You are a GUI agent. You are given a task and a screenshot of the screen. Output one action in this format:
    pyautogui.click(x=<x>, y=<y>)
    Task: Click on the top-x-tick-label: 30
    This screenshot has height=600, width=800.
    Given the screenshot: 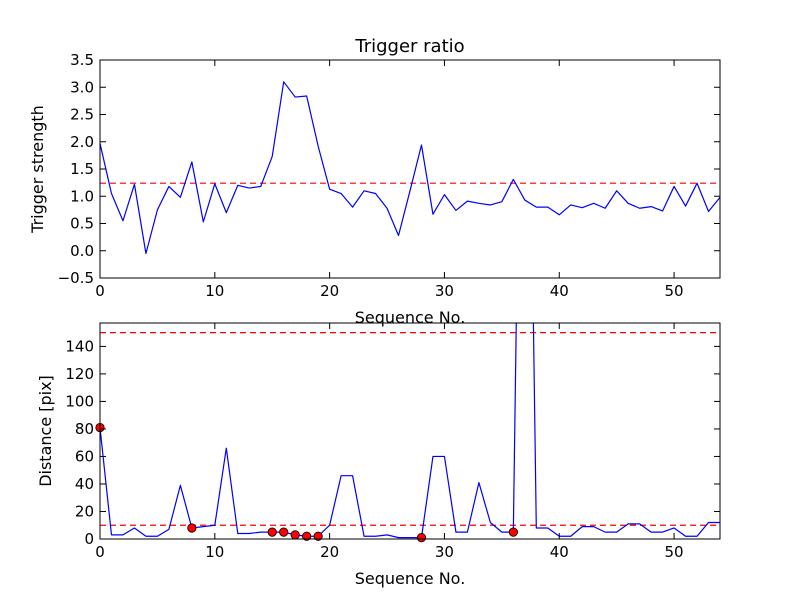 What is the action you would take?
    pyautogui.click(x=444, y=291)
    